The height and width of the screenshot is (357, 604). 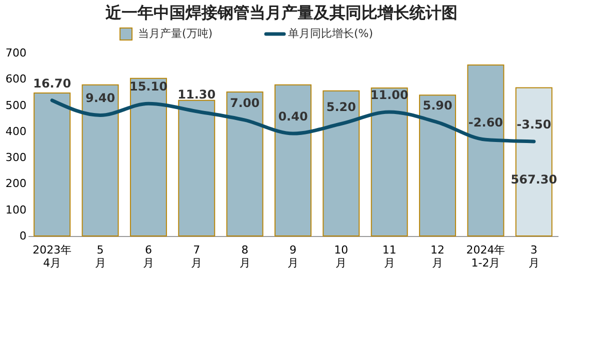 What do you see at coordinates (486, 123) in the screenshot?
I see `data-label: -2.60` at bounding box center [486, 123].